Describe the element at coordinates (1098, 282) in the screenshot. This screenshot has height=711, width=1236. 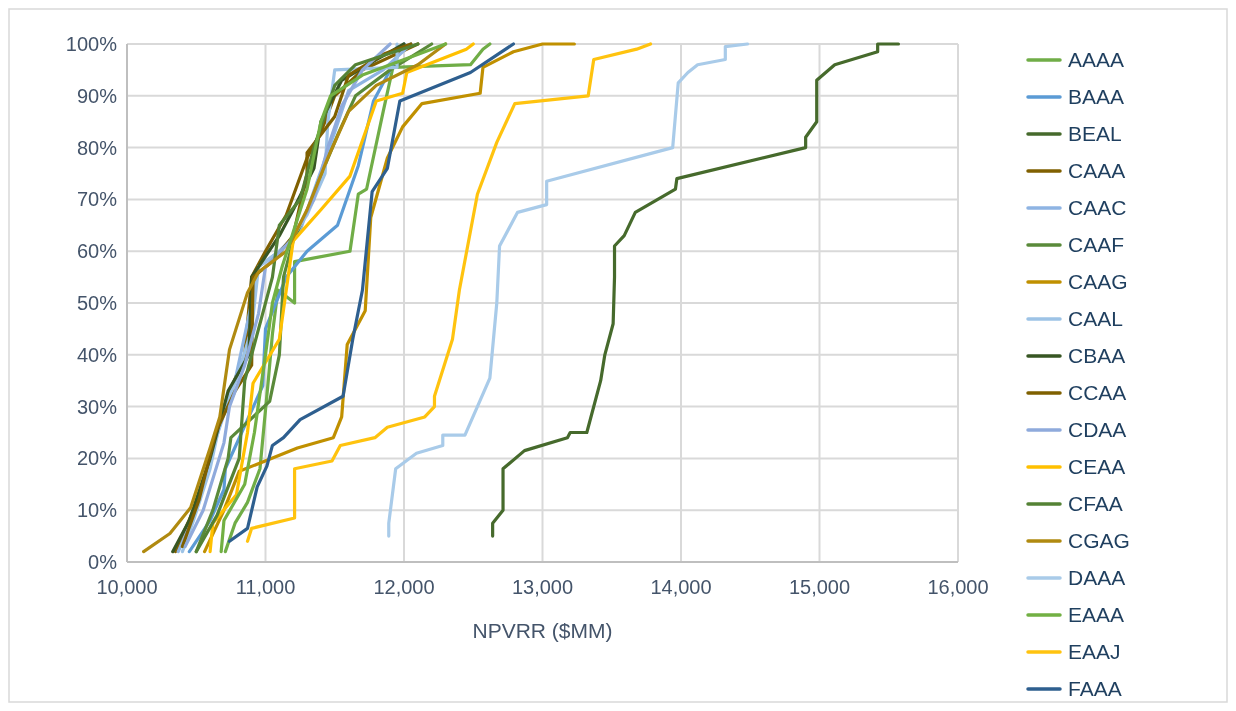
I see `legend-label: CAAG` at that location.